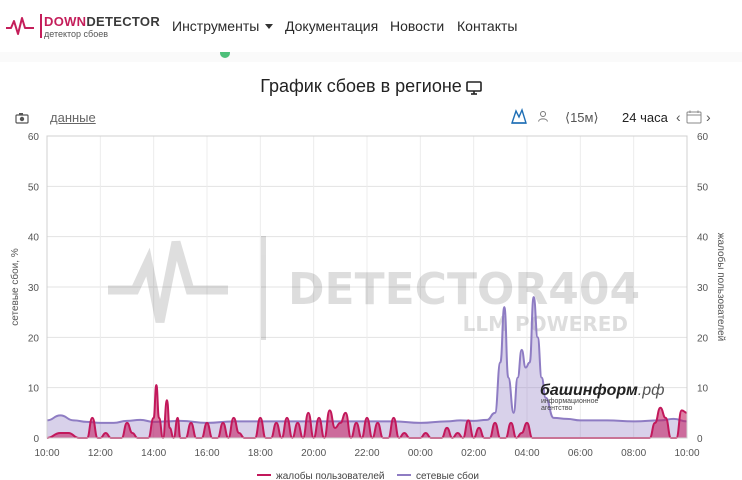  I want to click on svg-text: башинформ.рф, so click(602, 390).